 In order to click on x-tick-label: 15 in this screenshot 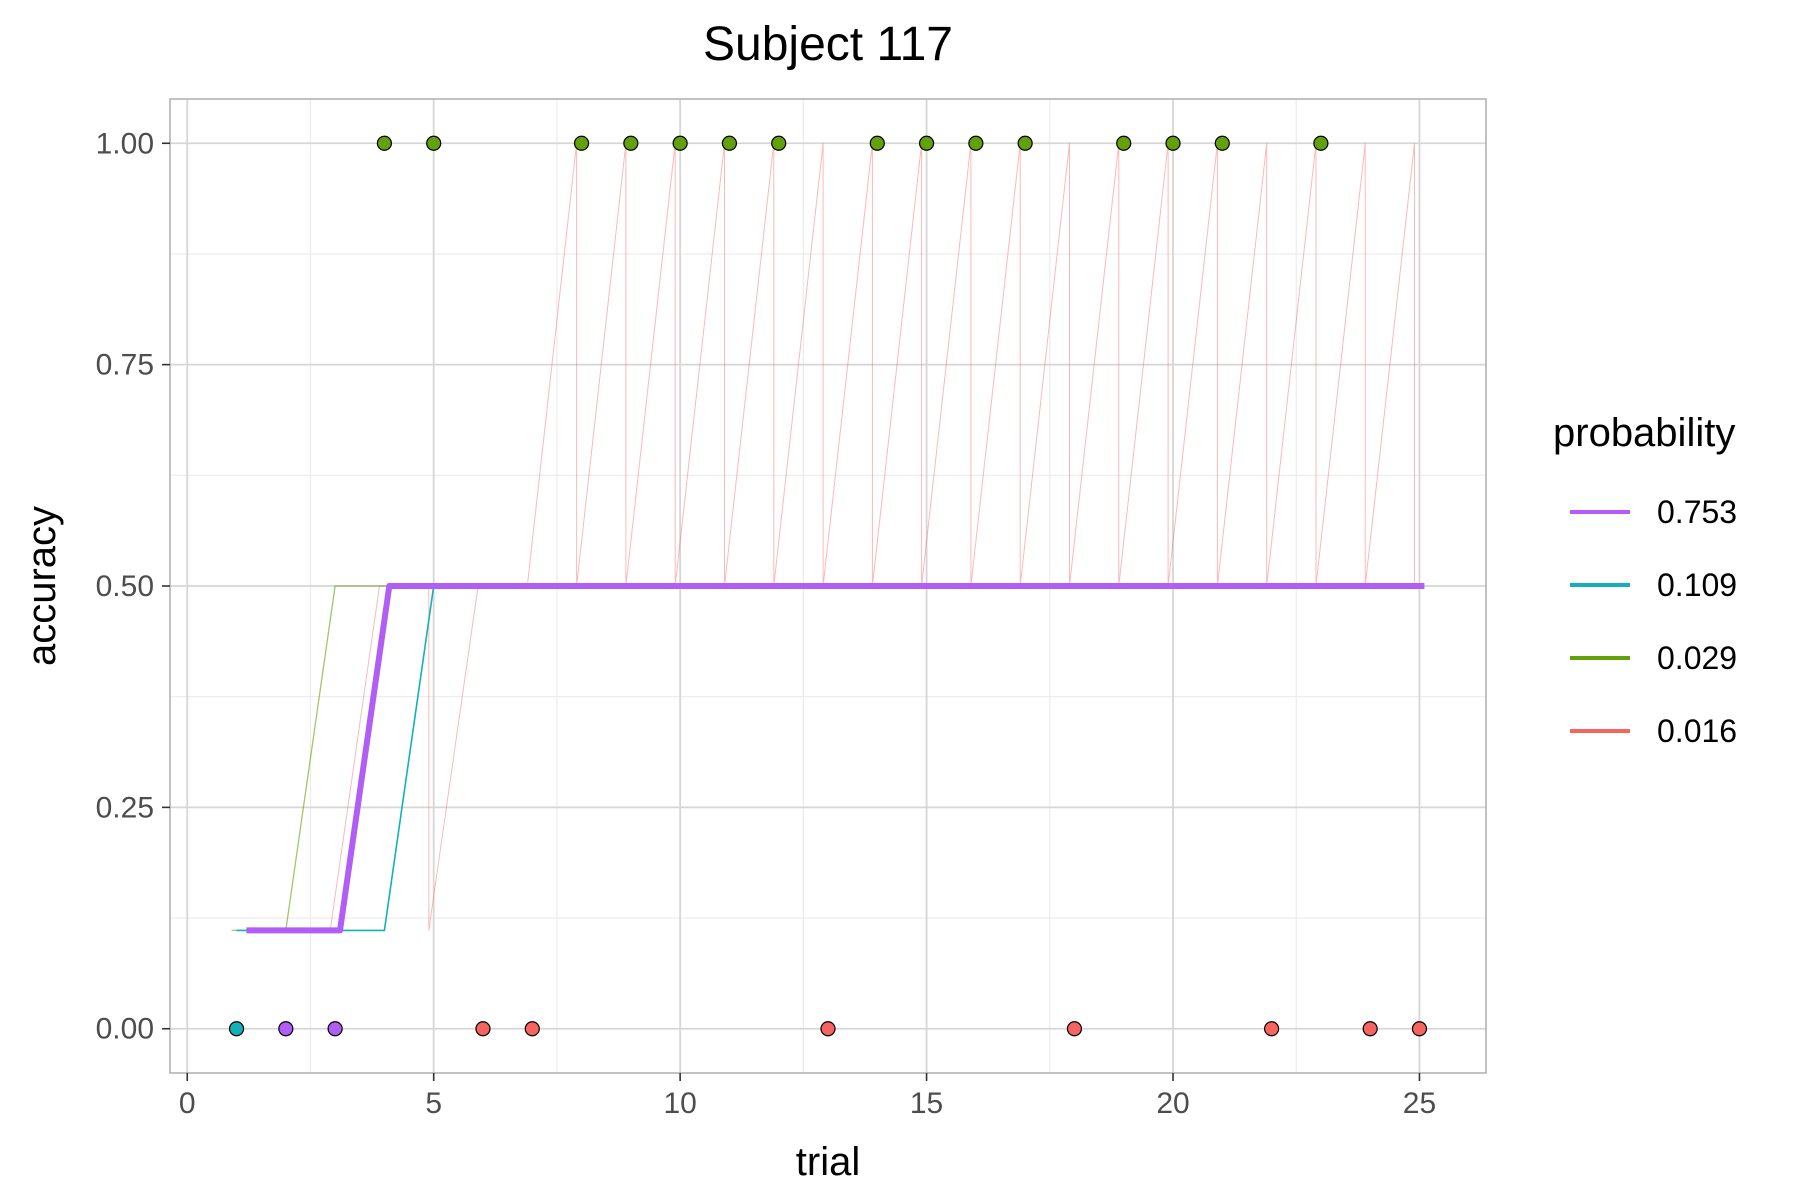, I will do `click(926, 1103)`.